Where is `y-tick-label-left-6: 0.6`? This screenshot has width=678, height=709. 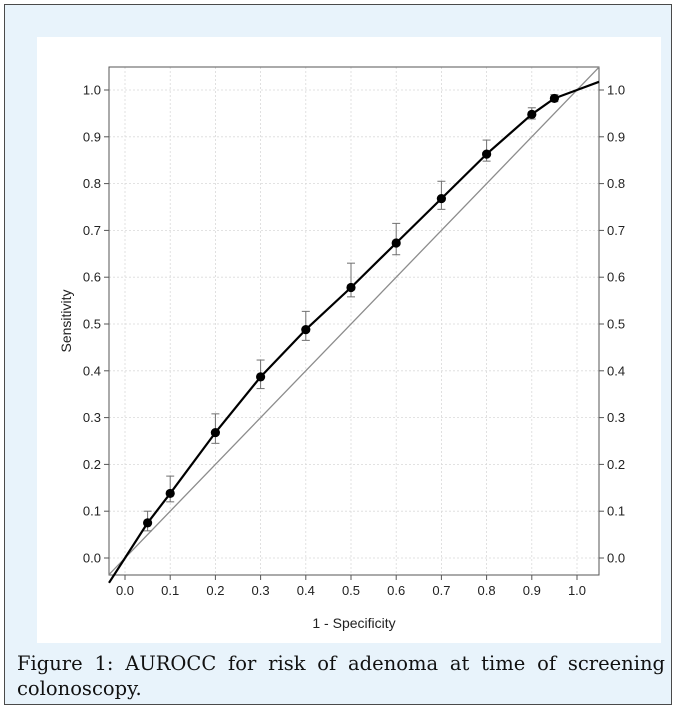
y-tick-label-left-6: 0.6 is located at coordinates (92, 277).